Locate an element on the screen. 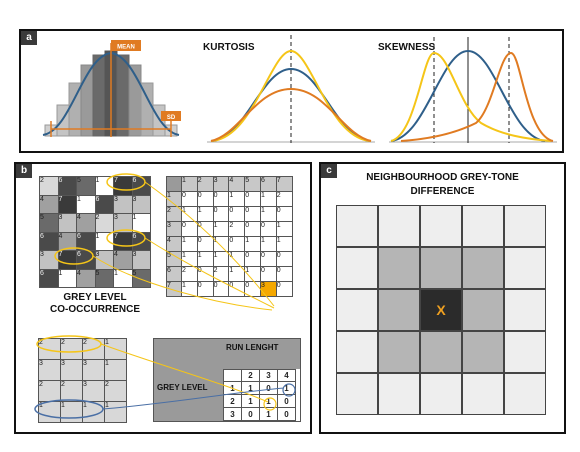 This screenshot has height=452, width=580. glcm-image-cell: 7 is located at coordinates (67, 204).